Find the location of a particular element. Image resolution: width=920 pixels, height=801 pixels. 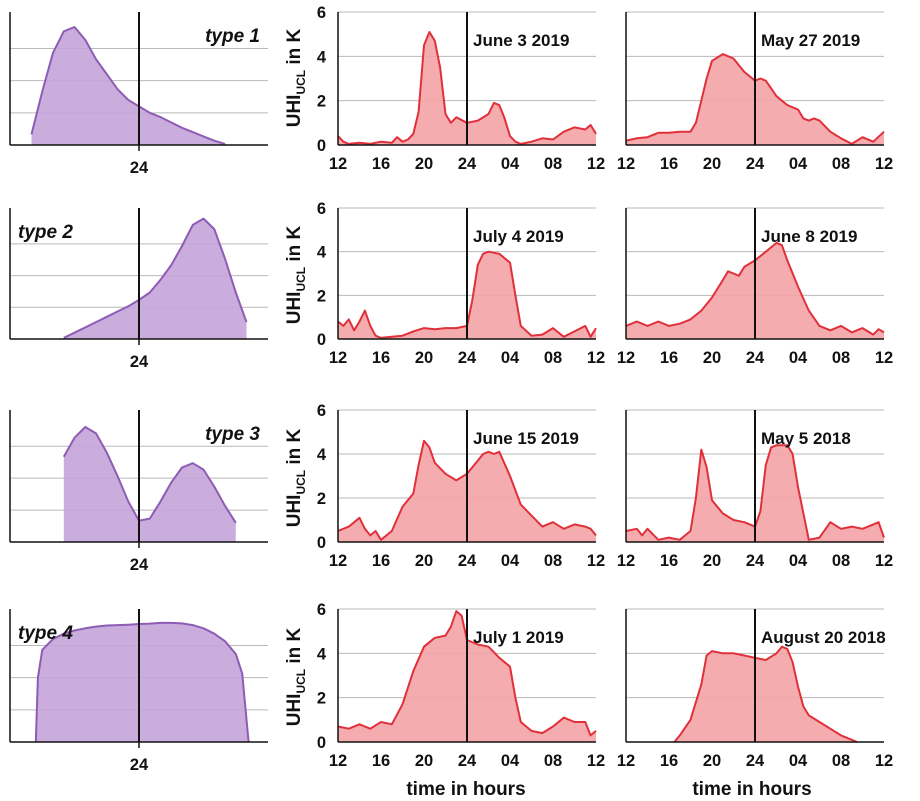

panel-6-title: May 27 2019 is located at coordinates (810, 40).